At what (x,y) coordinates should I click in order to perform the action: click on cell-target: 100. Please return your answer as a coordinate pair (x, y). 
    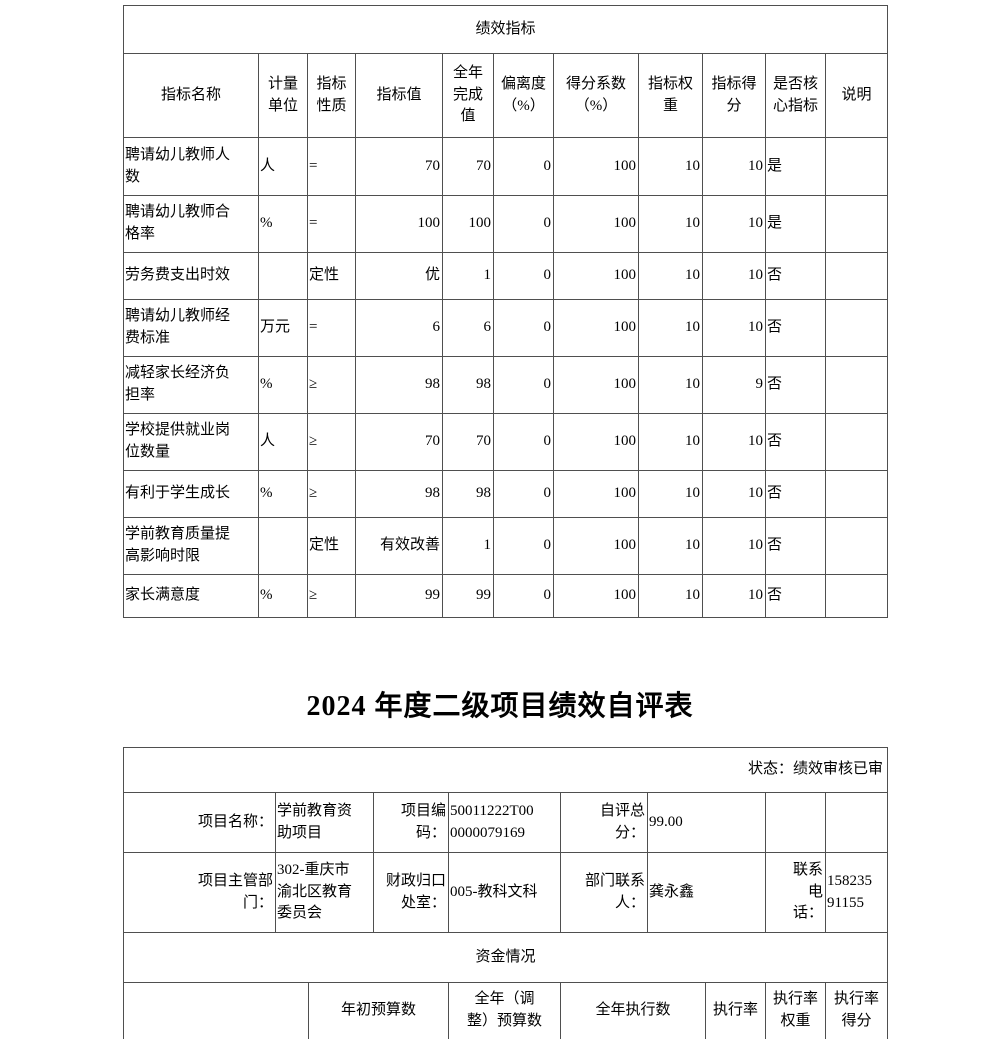
    Looking at the image, I should click on (399, 224).